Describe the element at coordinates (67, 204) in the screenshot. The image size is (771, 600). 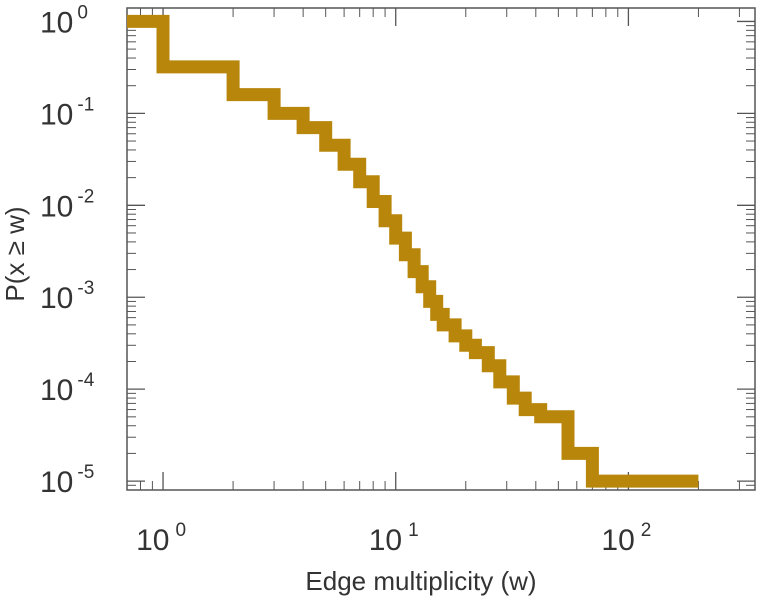
I see `y-tick-label: 10 -2` at that location.